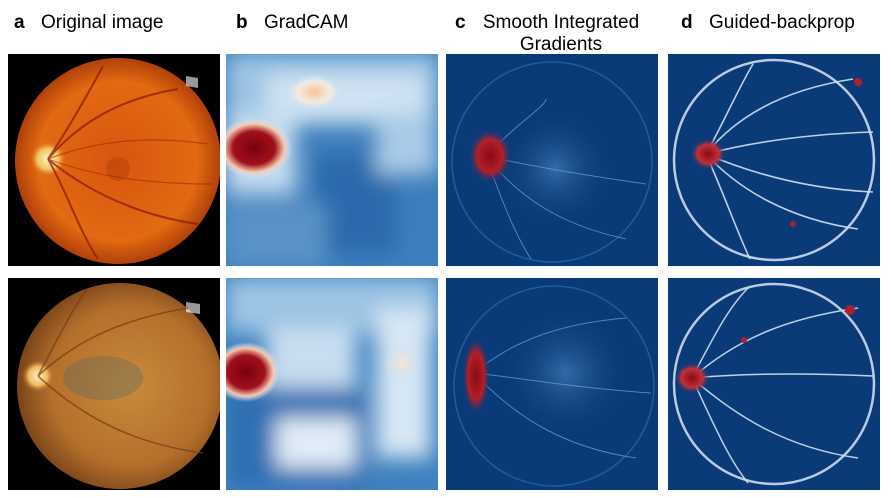 This screenshot has height=498, width=891. I want to click on panel-title-d: Guided-backprop, so click(782, 22).